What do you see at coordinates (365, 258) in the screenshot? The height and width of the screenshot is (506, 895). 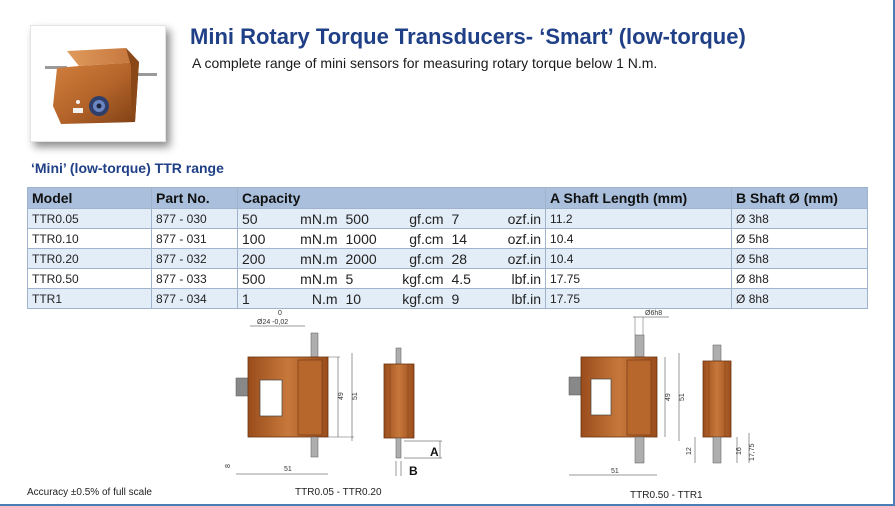 I see `cell-capacity-2: 2000` at bounding box center [365, 258].